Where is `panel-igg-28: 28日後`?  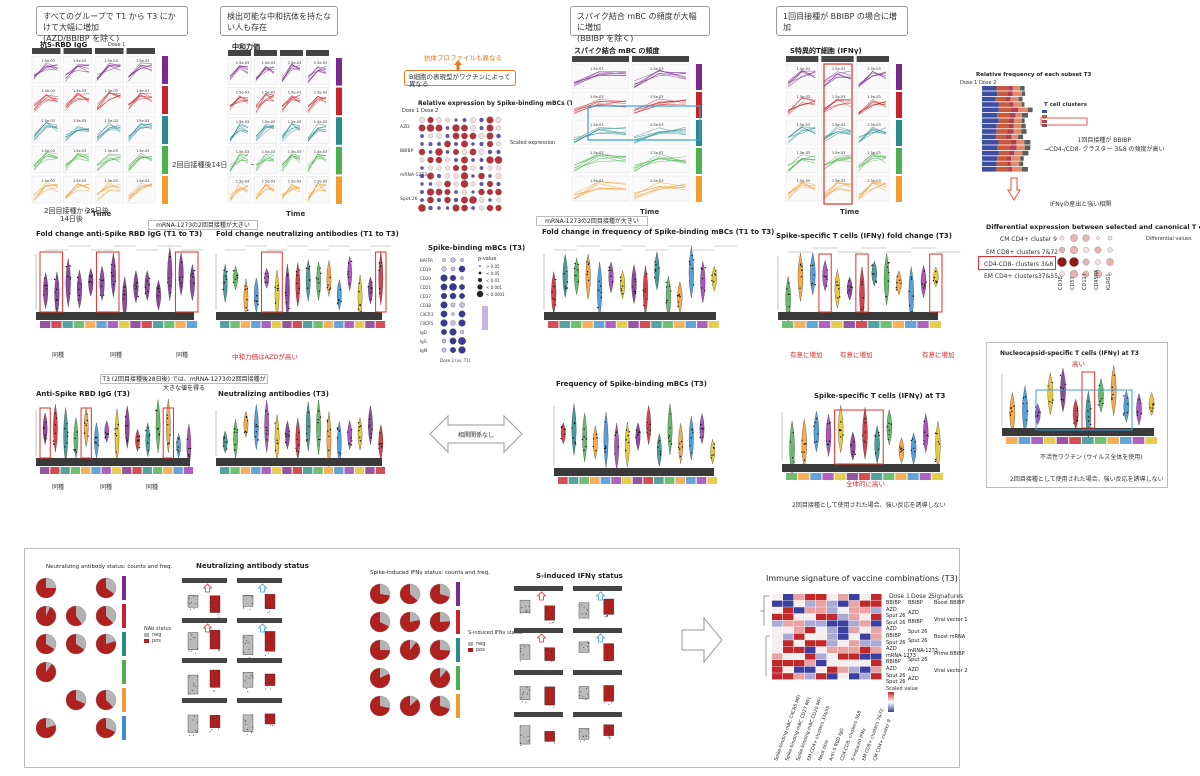 panel-igg-28: 28日後 is located at coordinates (97, 211).